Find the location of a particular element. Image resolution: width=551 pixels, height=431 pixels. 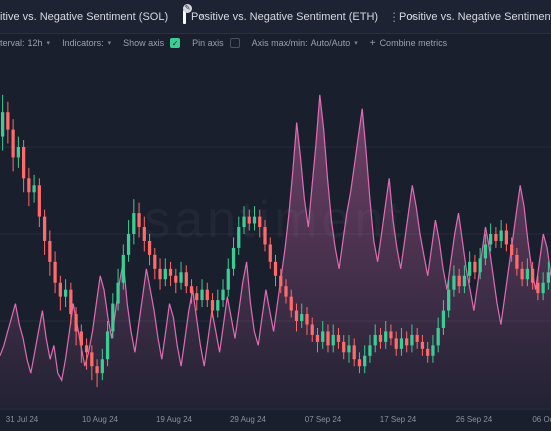

series-color-swatch is located at coordinates (184, 17).